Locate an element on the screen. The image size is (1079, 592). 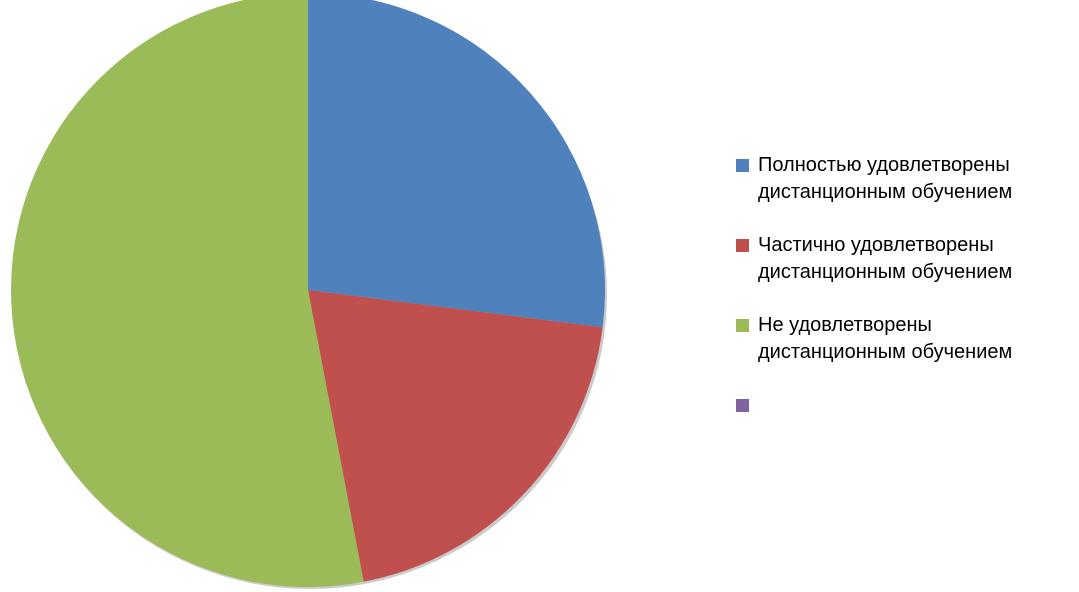
legend-label: Не удовлетворены дистанционным обучением is located at coordinates (885, 338).